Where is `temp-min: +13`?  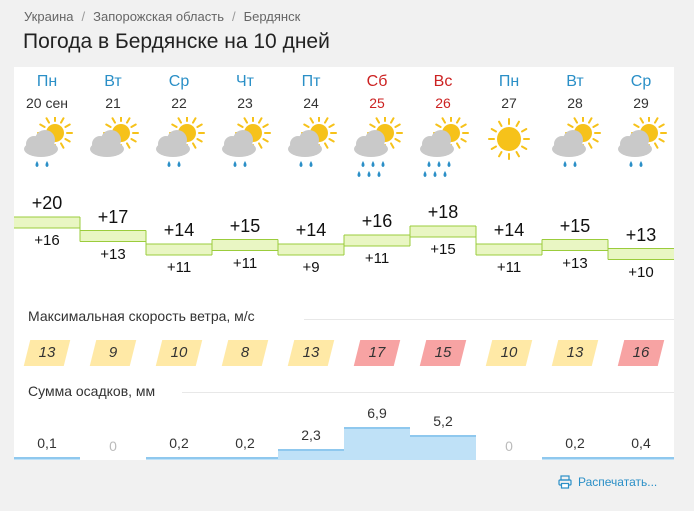 temp-min: +13 is located at coordinates (575, 263).